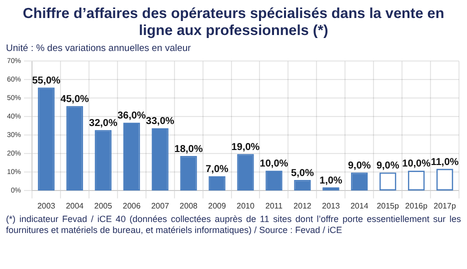 The image size is (467, 269). What do you see at coordinates (46, 81) in the screenshot?
I see `data-label: 55,0%` at bounding box center [46, 81].